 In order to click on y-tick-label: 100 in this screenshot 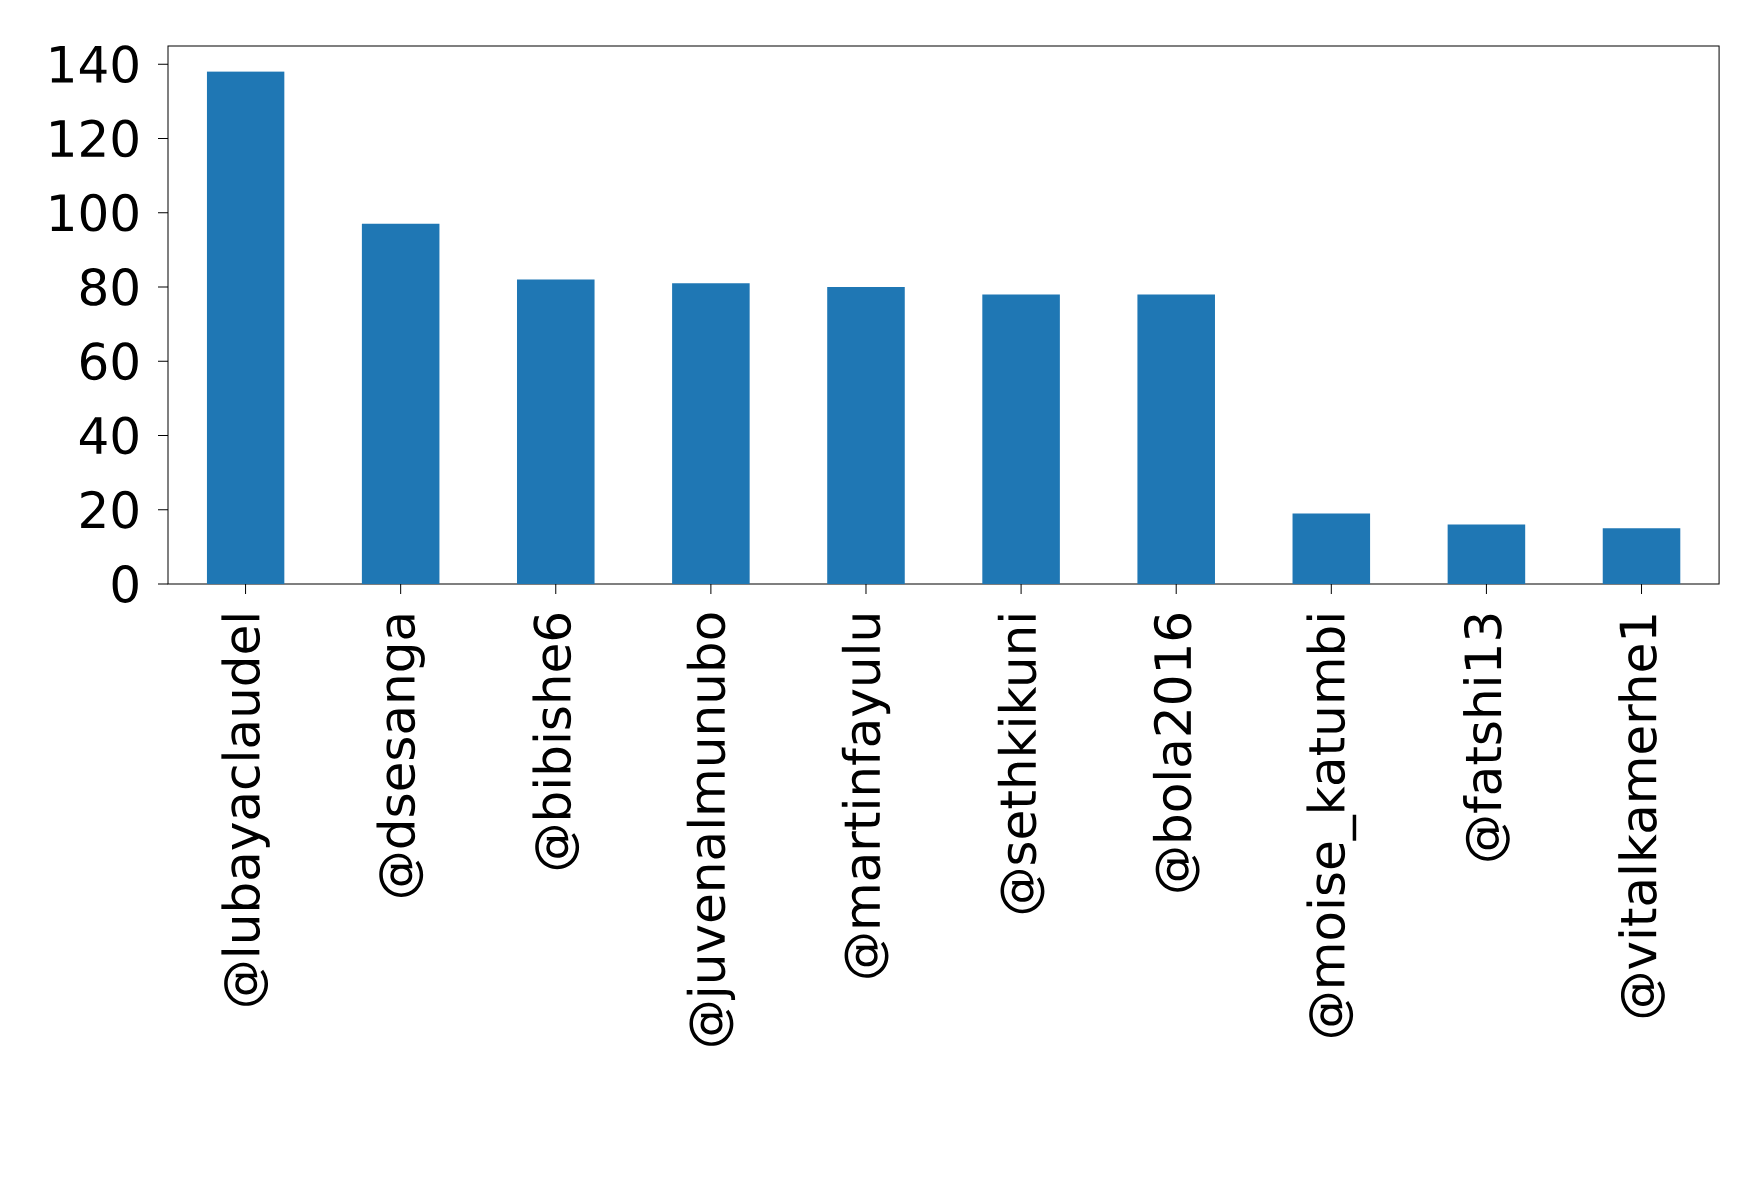, I will do `click(94, 212)`.